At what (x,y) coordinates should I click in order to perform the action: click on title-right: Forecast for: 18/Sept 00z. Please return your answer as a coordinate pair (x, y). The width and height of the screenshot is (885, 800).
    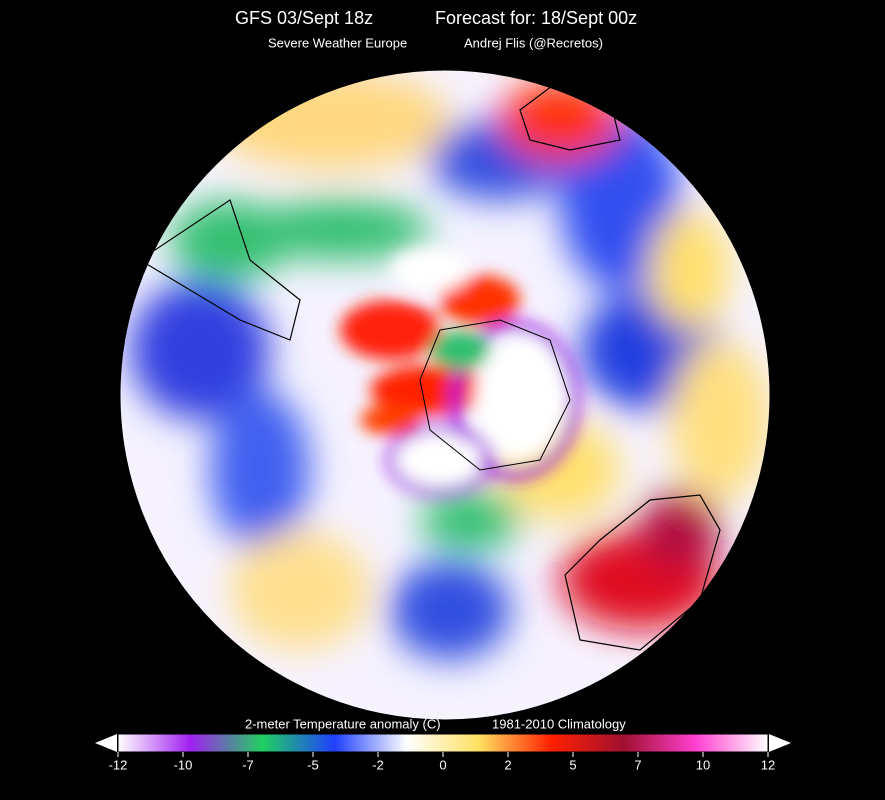
    Looking at the image, I should click on (536, 18).